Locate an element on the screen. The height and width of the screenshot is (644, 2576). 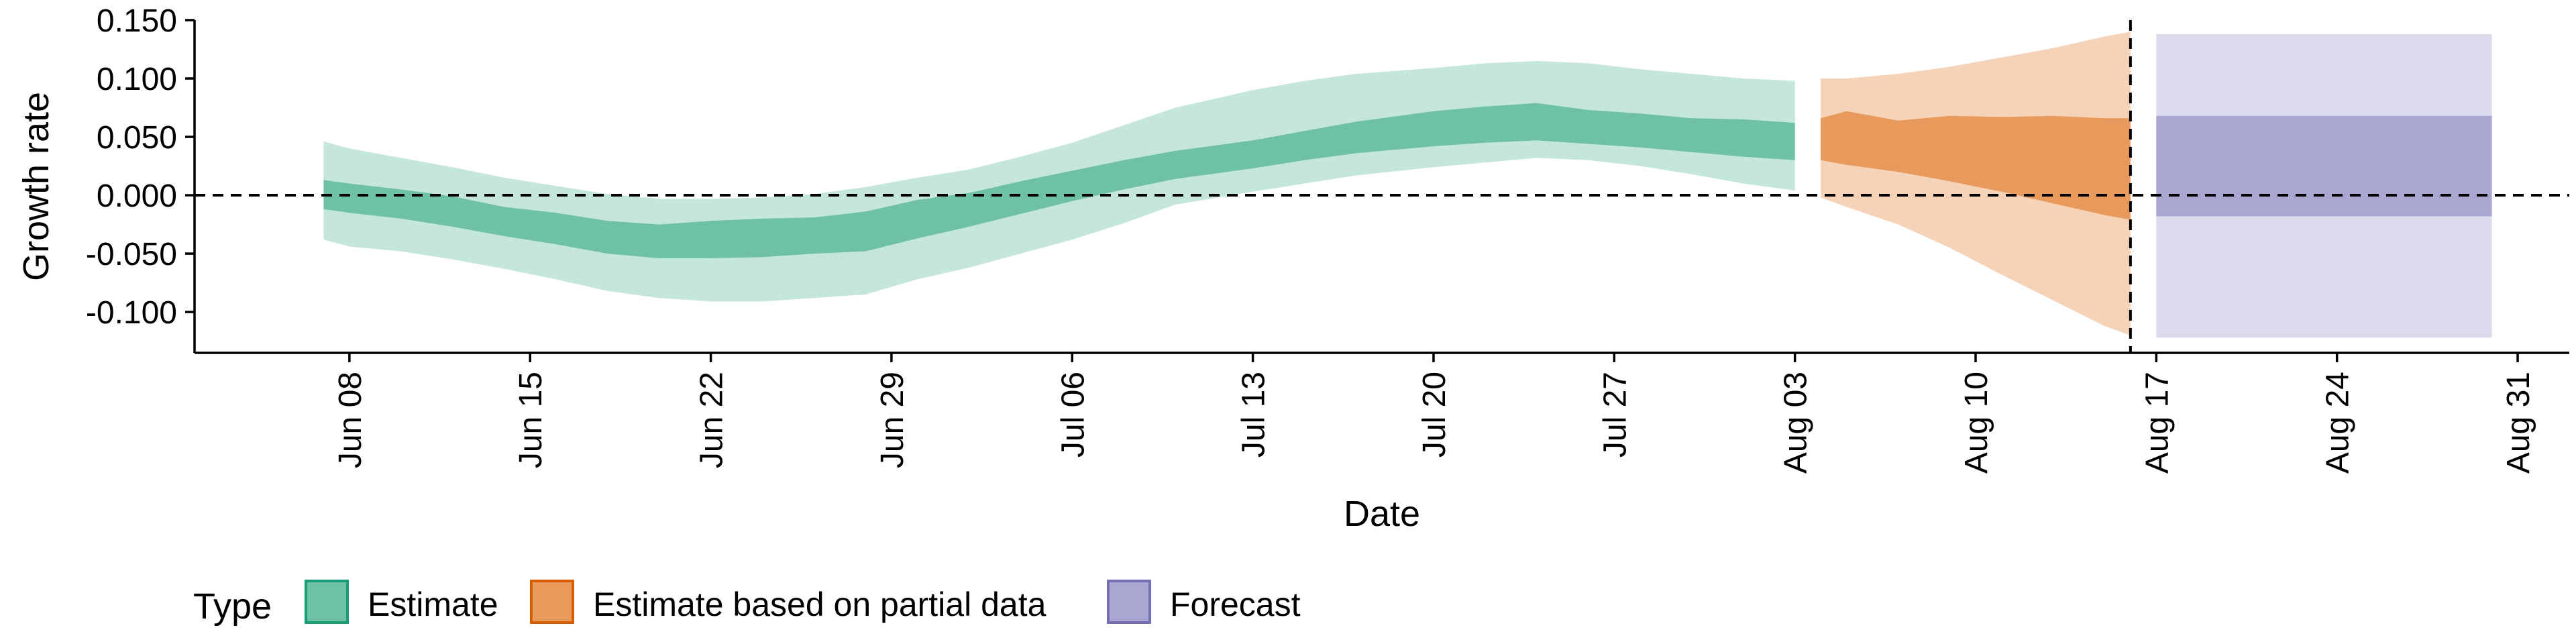
y-tick-label: 0.150 is located at coordinates (137, 21).